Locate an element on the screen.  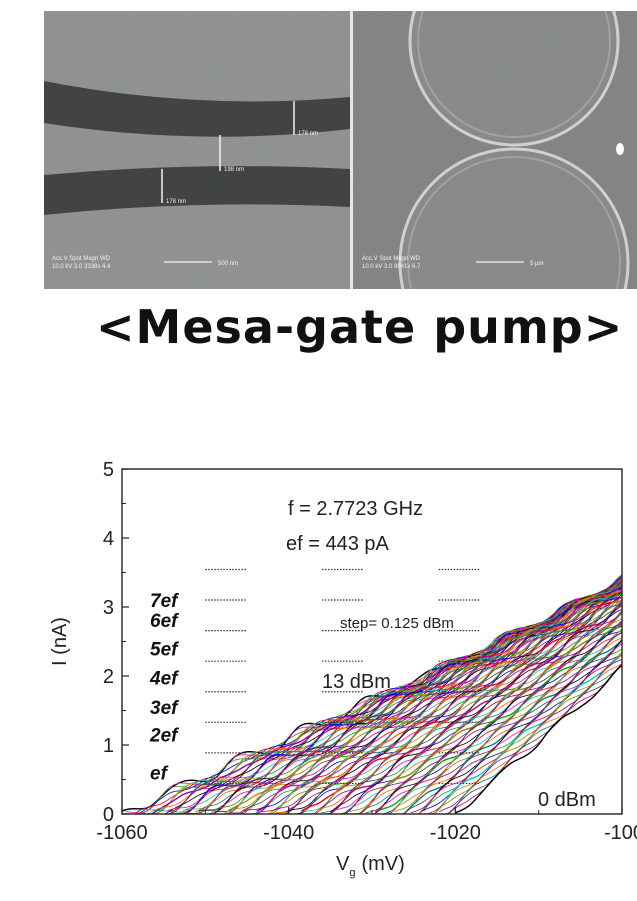
plateau-label: ef is located at coordinates (159, 774).